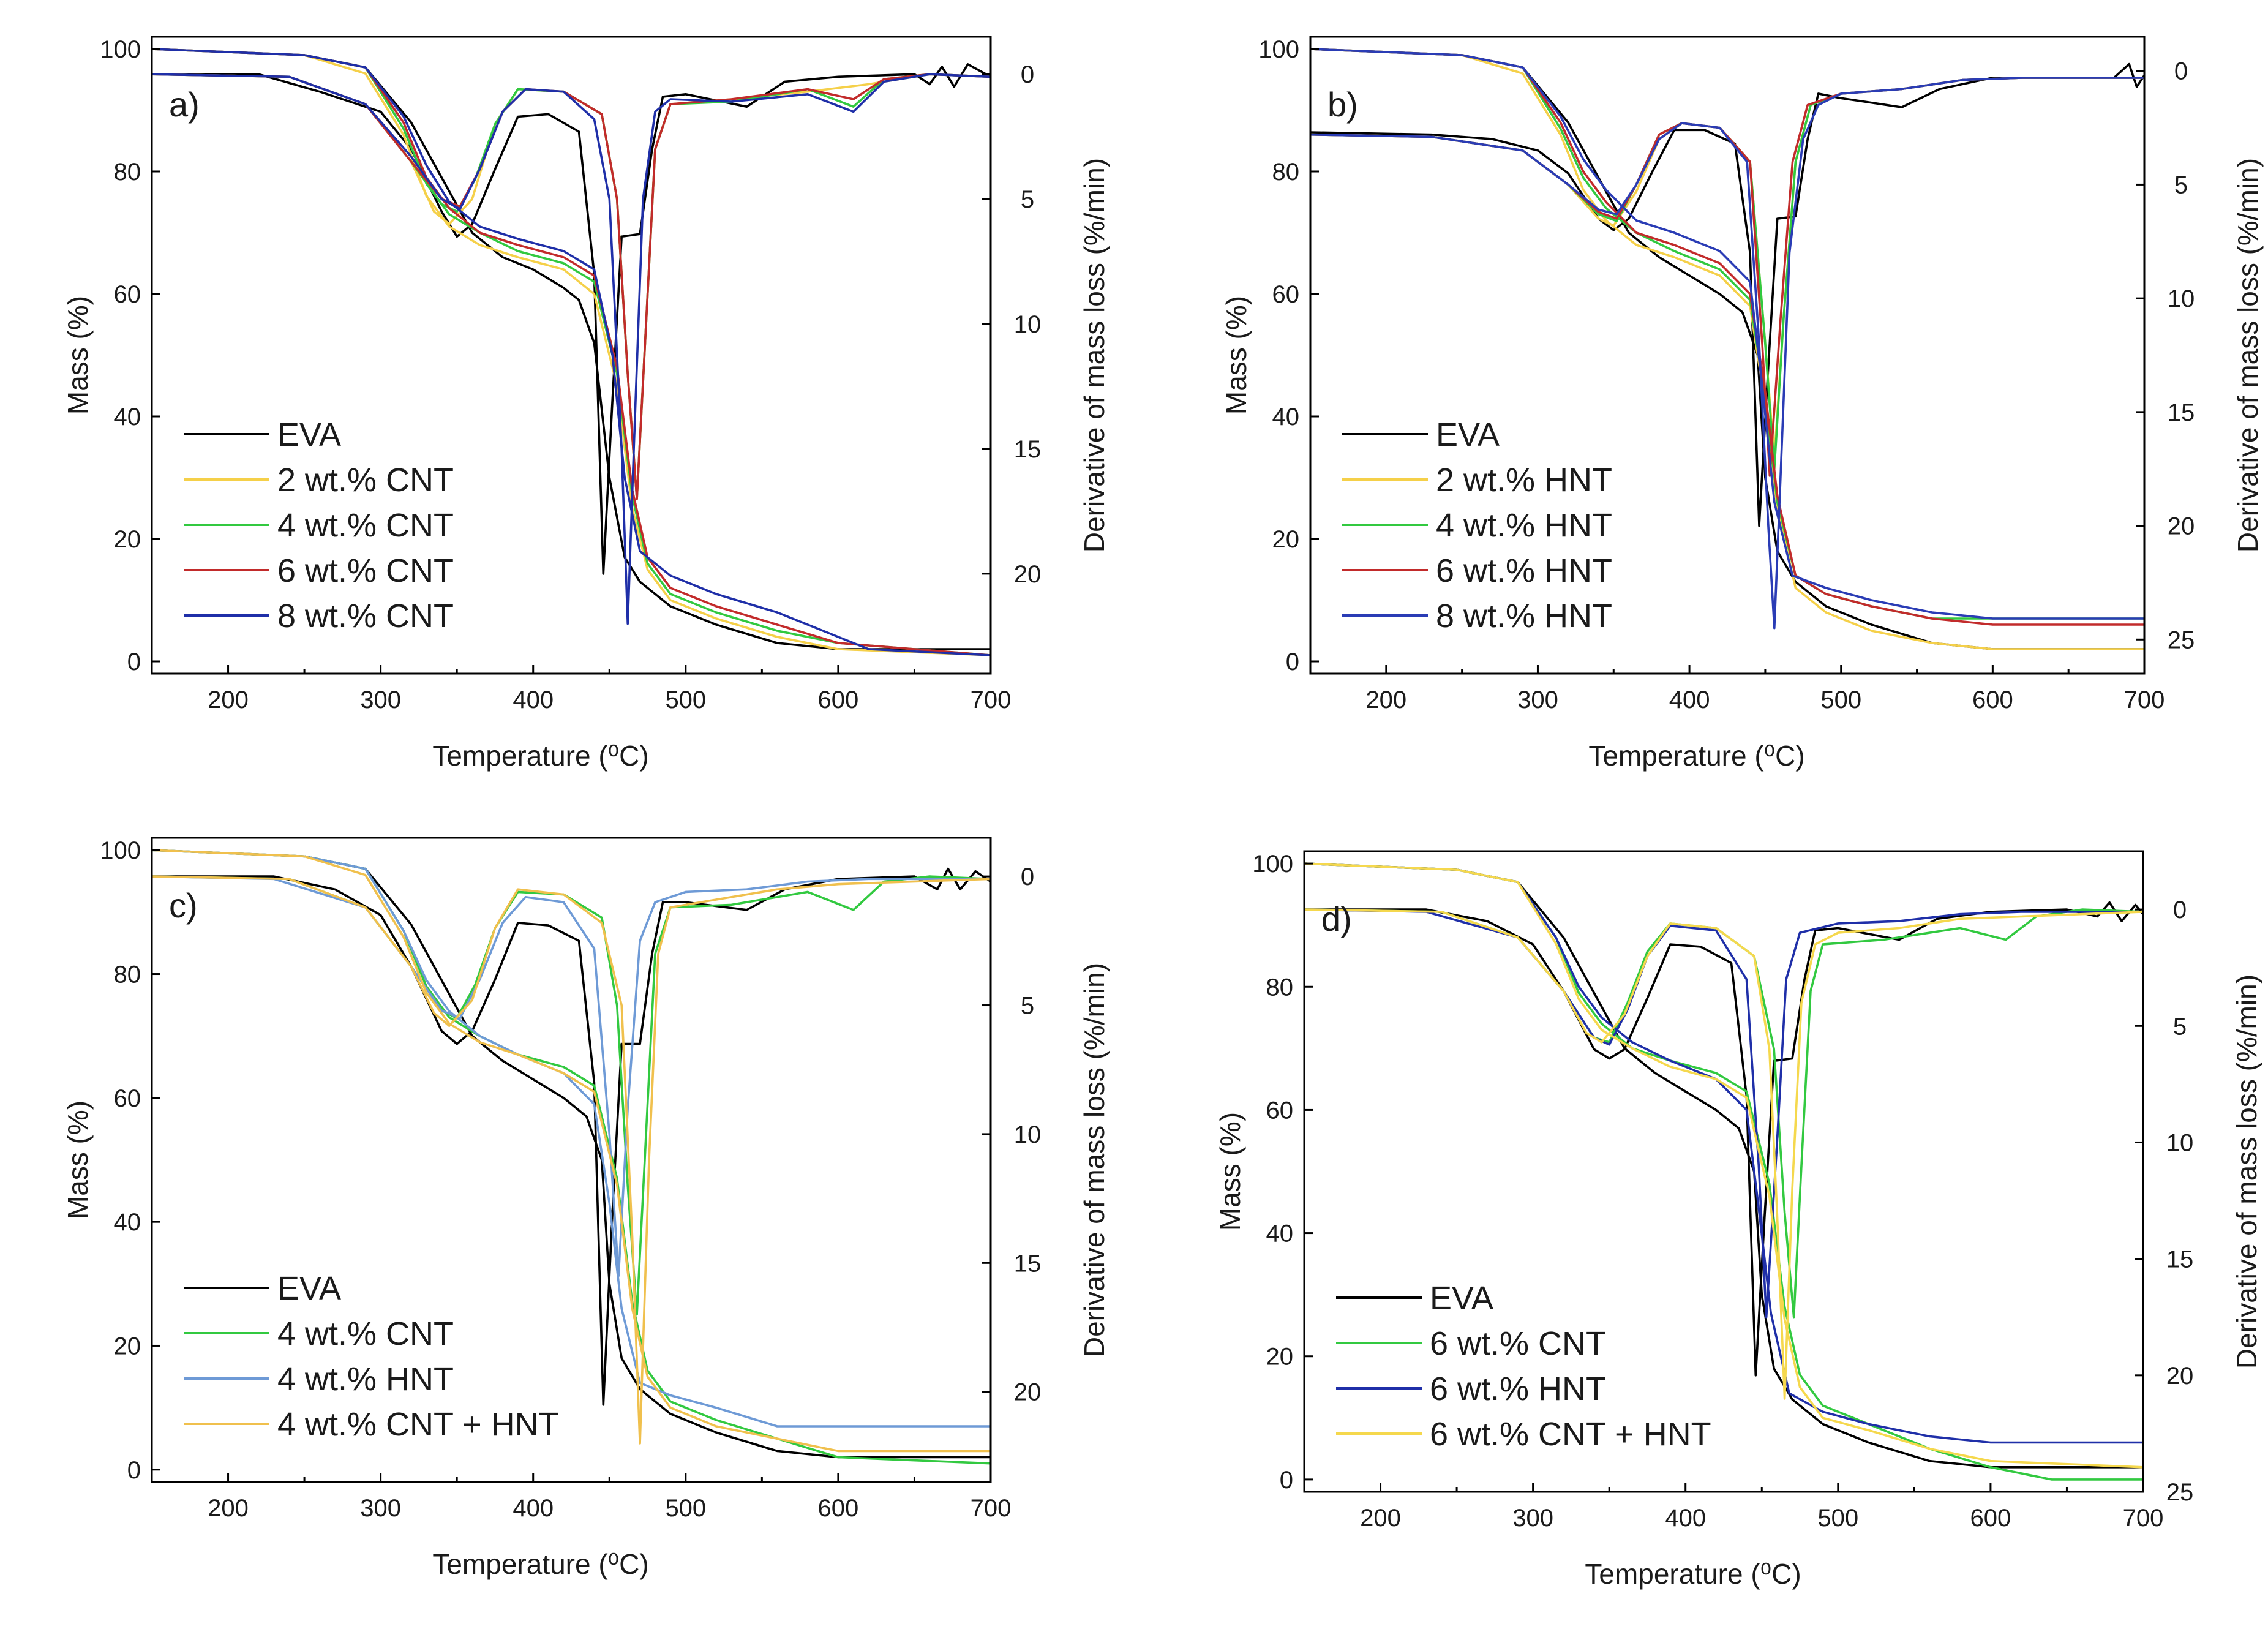  What do you see at coordinates (365, 570) in the screenshot?
I see `legend-label: 6 wt.% CNT` at bounding box center [365, 570].